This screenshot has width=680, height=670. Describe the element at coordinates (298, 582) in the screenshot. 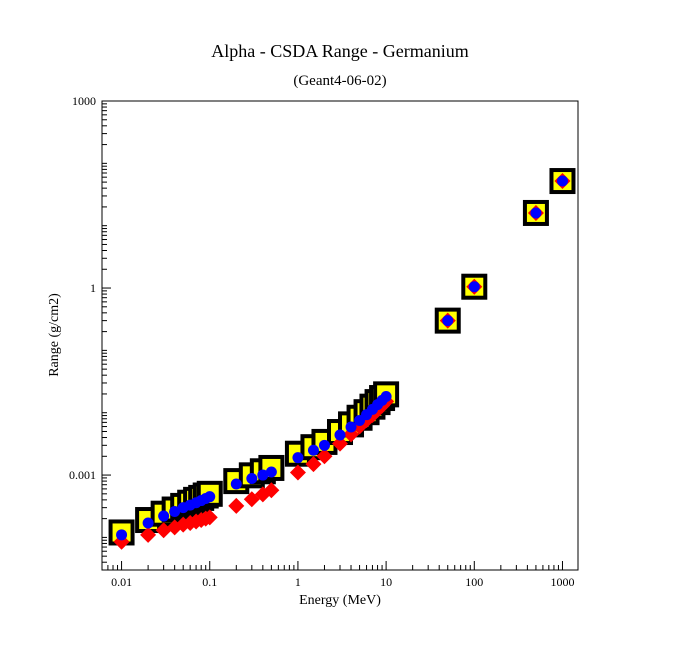

I see `x-tick-label: 1` at that location.